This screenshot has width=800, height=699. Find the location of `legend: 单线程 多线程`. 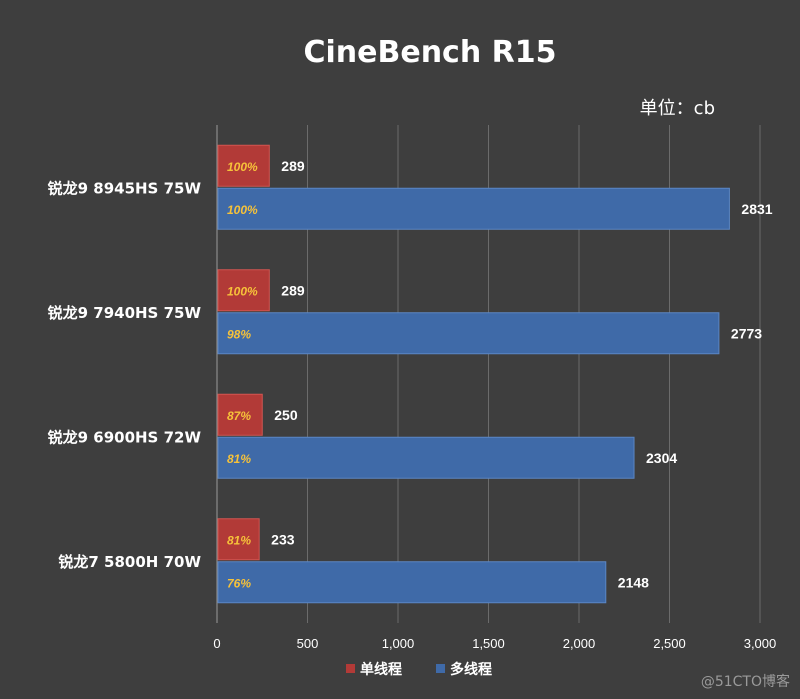

legend: 单线程 多线程 is located at coordinates (419, 669).